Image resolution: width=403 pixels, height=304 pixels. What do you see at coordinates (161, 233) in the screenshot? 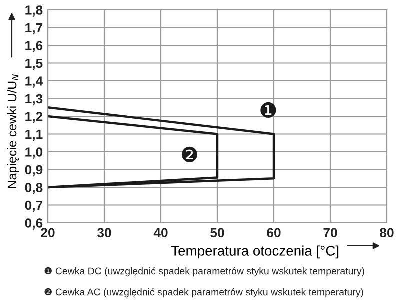
I see `x-tick-label: 40` at bounding box center [161, 233].